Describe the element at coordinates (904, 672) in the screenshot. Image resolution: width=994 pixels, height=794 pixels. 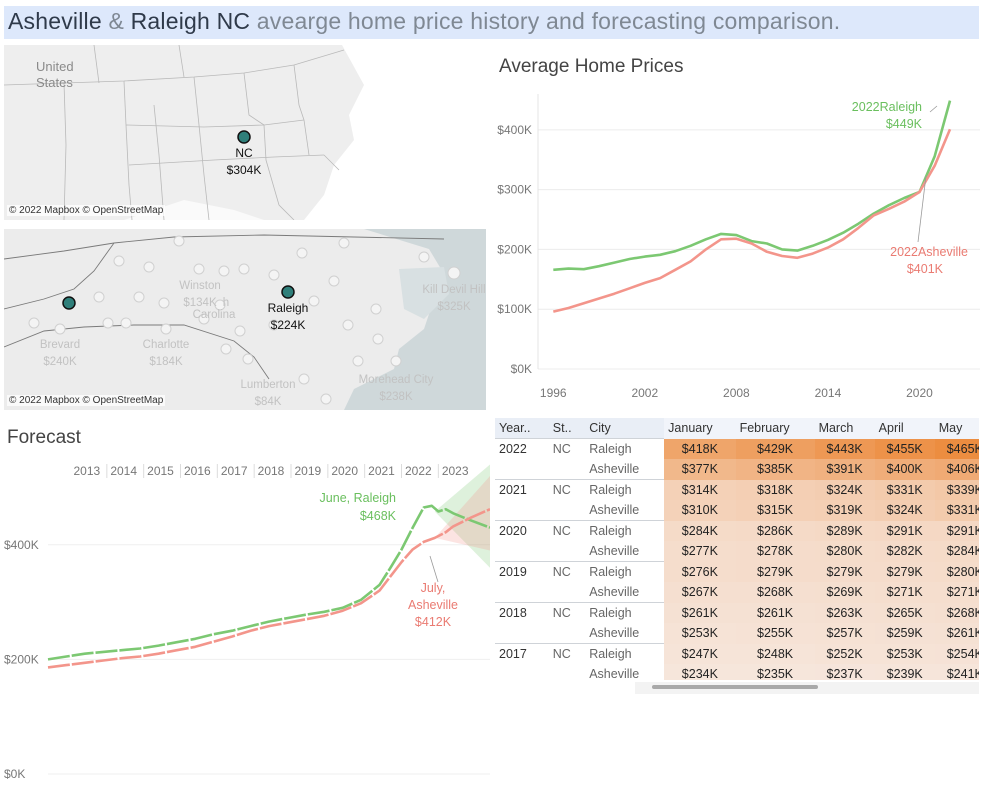
I see `table-cell: $239K` at that location.